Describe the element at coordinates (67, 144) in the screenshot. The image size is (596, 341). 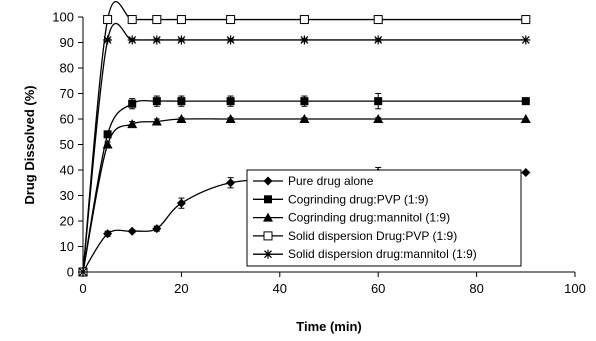
I see `y-tick-label: 50` at that location.